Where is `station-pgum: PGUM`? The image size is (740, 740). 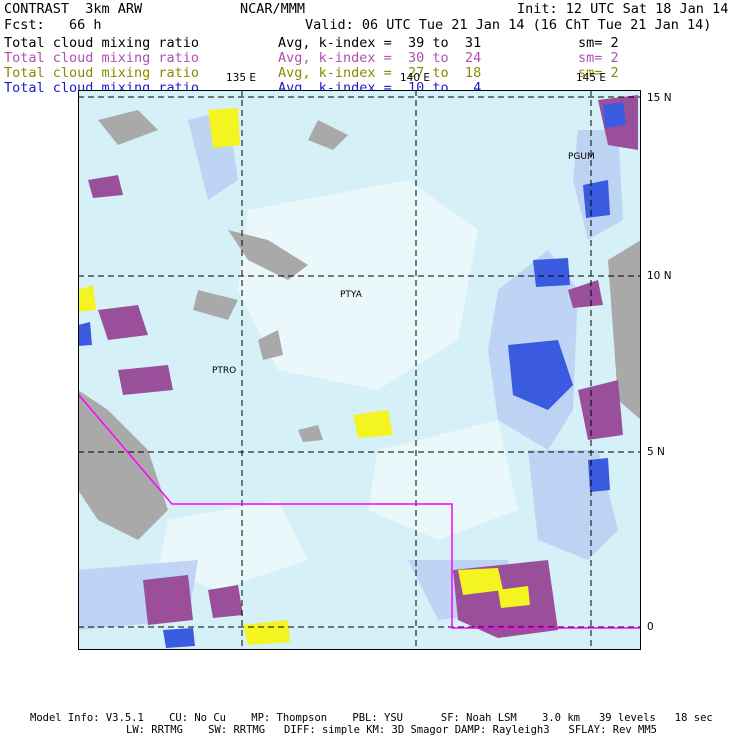
station-pgum: PGUM is located at coordinates (581, 157).